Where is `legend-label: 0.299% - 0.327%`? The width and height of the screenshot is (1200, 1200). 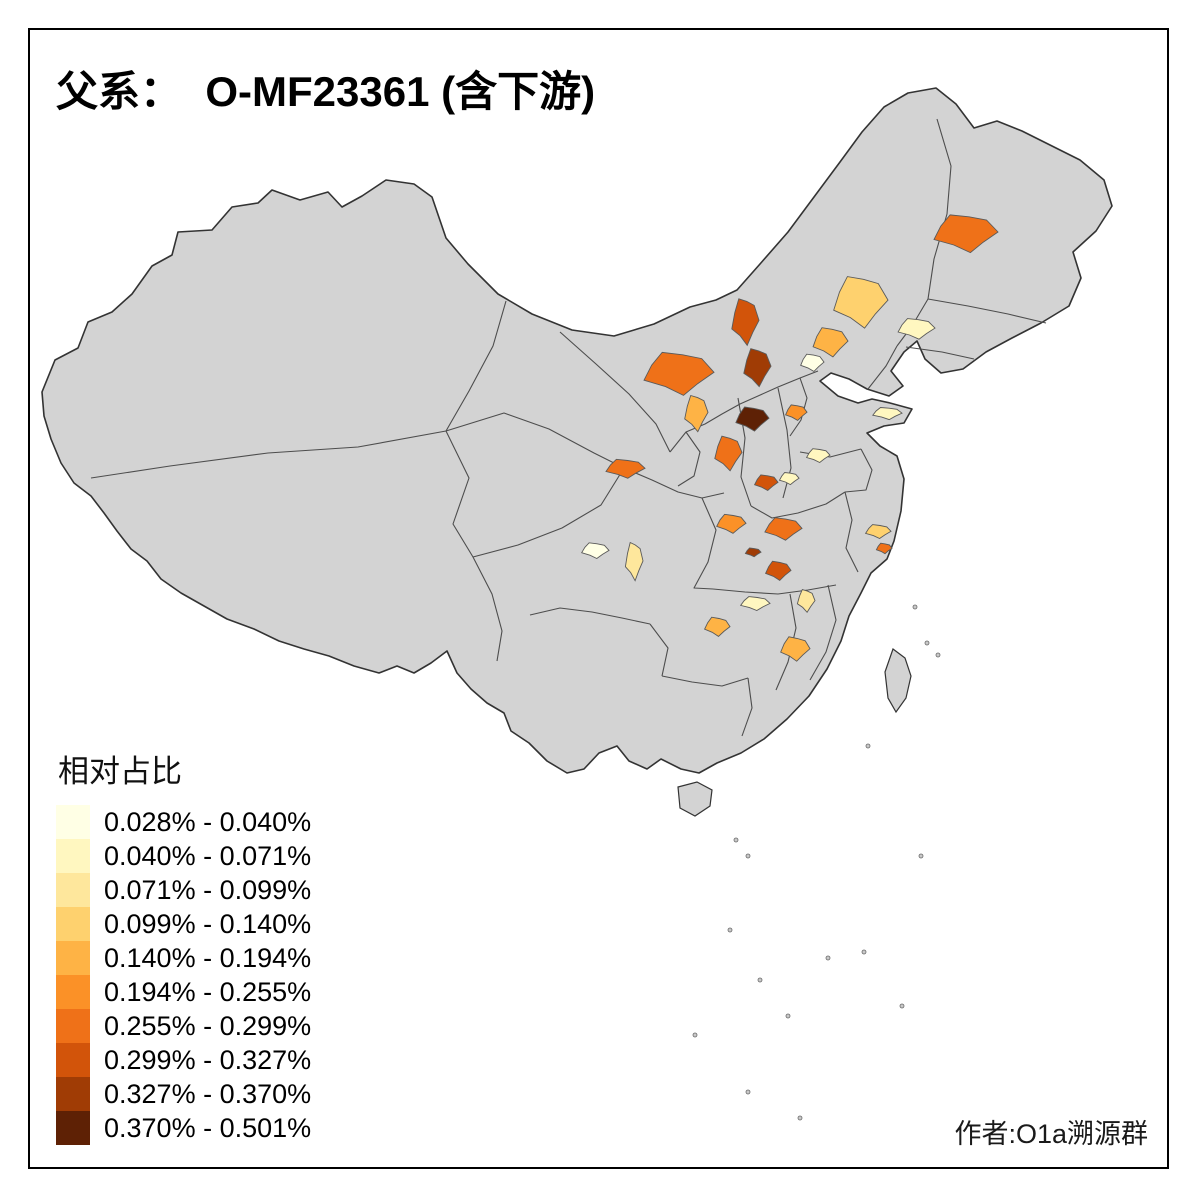 legend-label: 0.299% - 0.327% is located at coordinates (208, 1059).